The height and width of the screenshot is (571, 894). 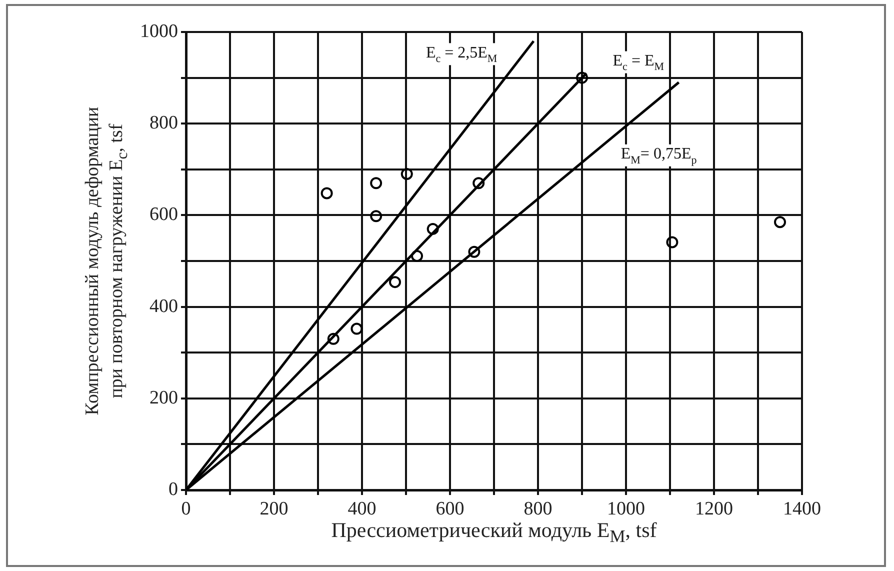 What do you see at coordinates (159, 31) in the screenshot?
I see `y-tick-label: 1000` at bounding box center [159, 31].